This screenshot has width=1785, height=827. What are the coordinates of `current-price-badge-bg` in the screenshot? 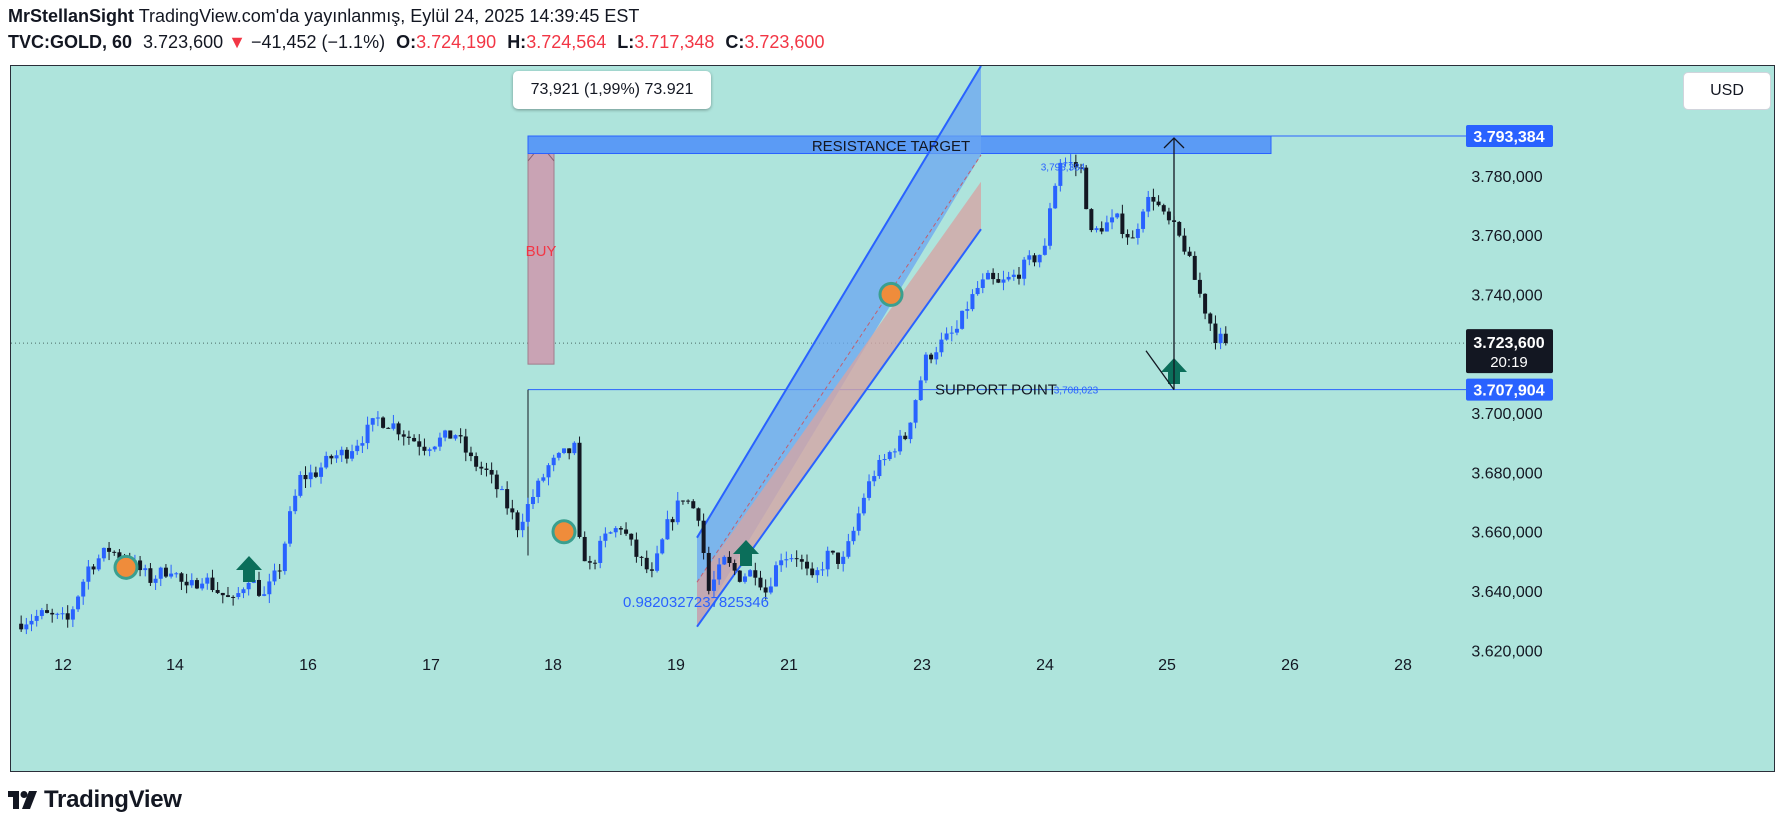 It's located at (1509, 351).